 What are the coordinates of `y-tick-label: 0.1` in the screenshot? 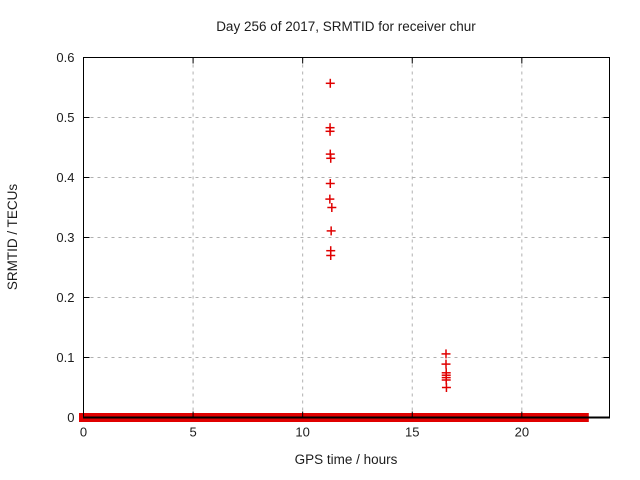 It's located at (65, 357).